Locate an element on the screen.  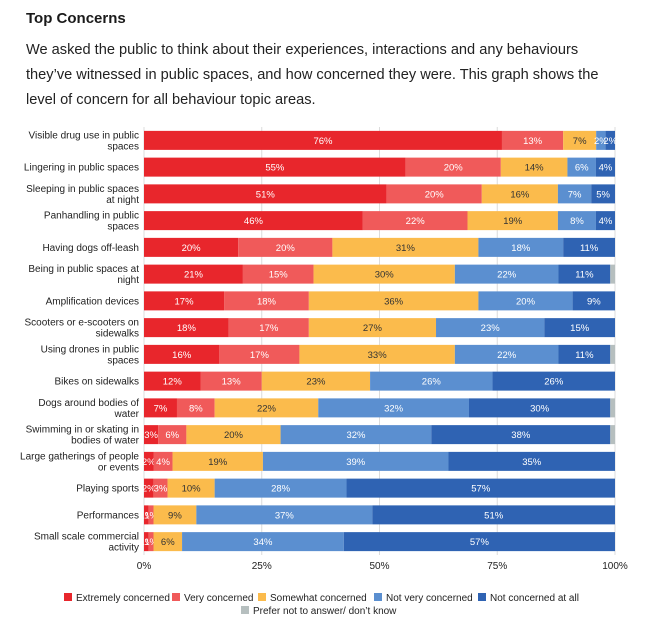
legend-label: Somewhat concerned is located at coordinates (318, 598).